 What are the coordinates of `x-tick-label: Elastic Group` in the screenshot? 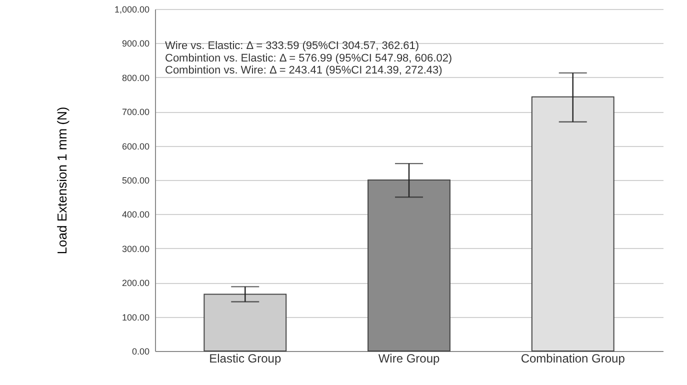 It's located at (245, 359).